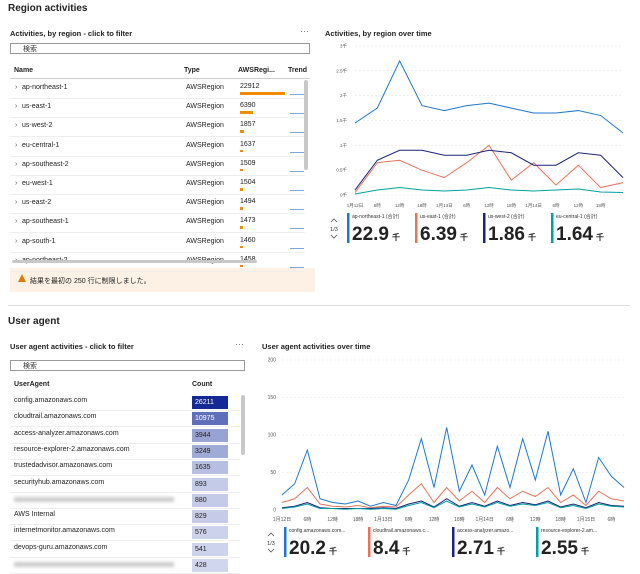 The height and width of the screenshot is (574, 640). I want to click on y-tick-label: 1千, so click(344, 145).